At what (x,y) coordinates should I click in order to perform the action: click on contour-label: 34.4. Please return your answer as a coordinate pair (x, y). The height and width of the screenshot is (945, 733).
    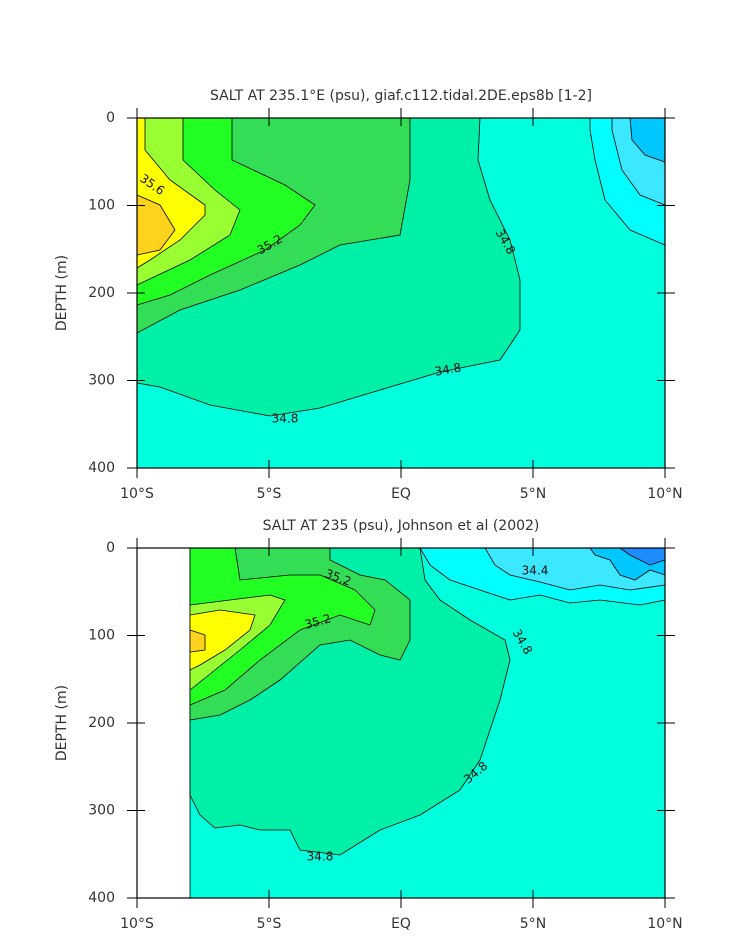
    Looking at the image, I should click on (535, 571).